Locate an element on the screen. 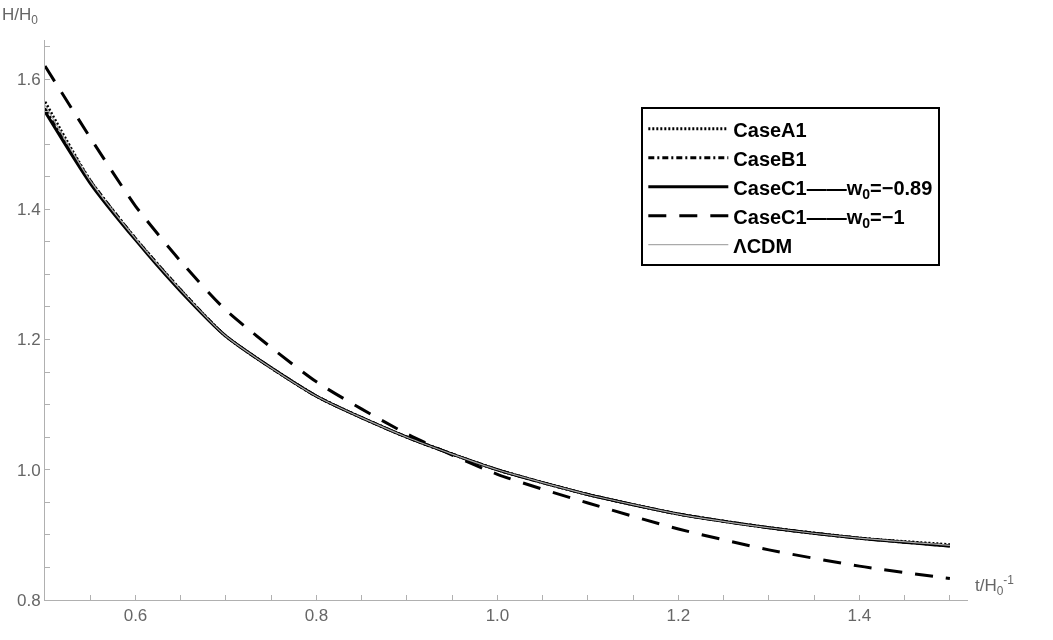 This screenshot has width=1053, height=640. x-tick-label: 1.2 is located at coordinates (678, 616).